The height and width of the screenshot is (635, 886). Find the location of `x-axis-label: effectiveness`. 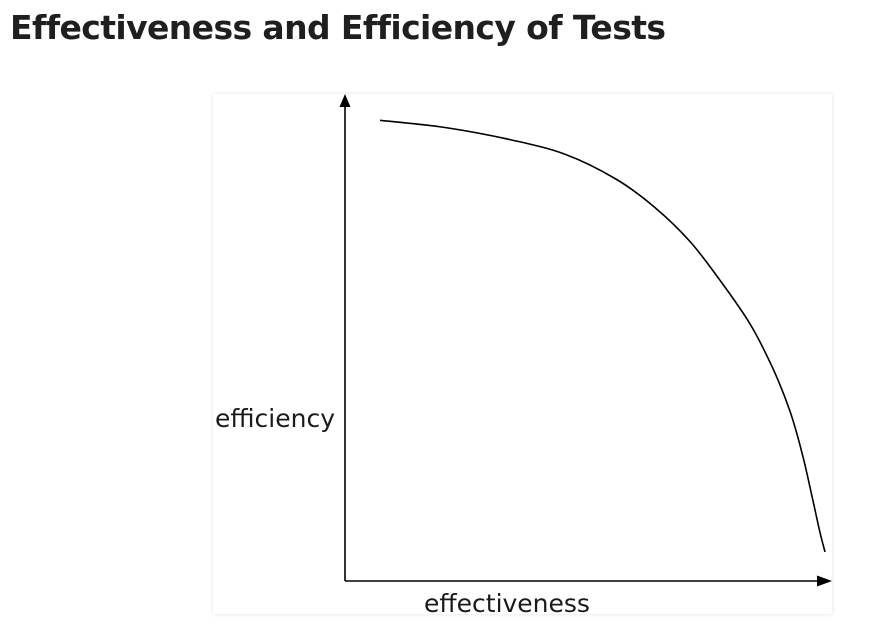

x-axis-label: effectiveness is located at coordinates (507, 603).